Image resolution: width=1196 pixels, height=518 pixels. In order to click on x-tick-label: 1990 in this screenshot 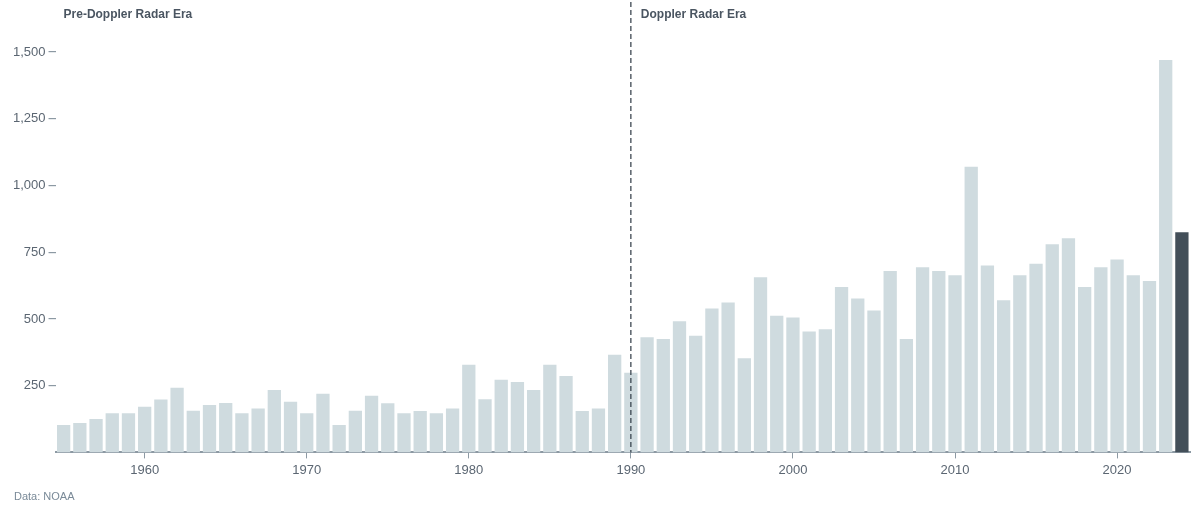, I will do `click(631, 469)`.